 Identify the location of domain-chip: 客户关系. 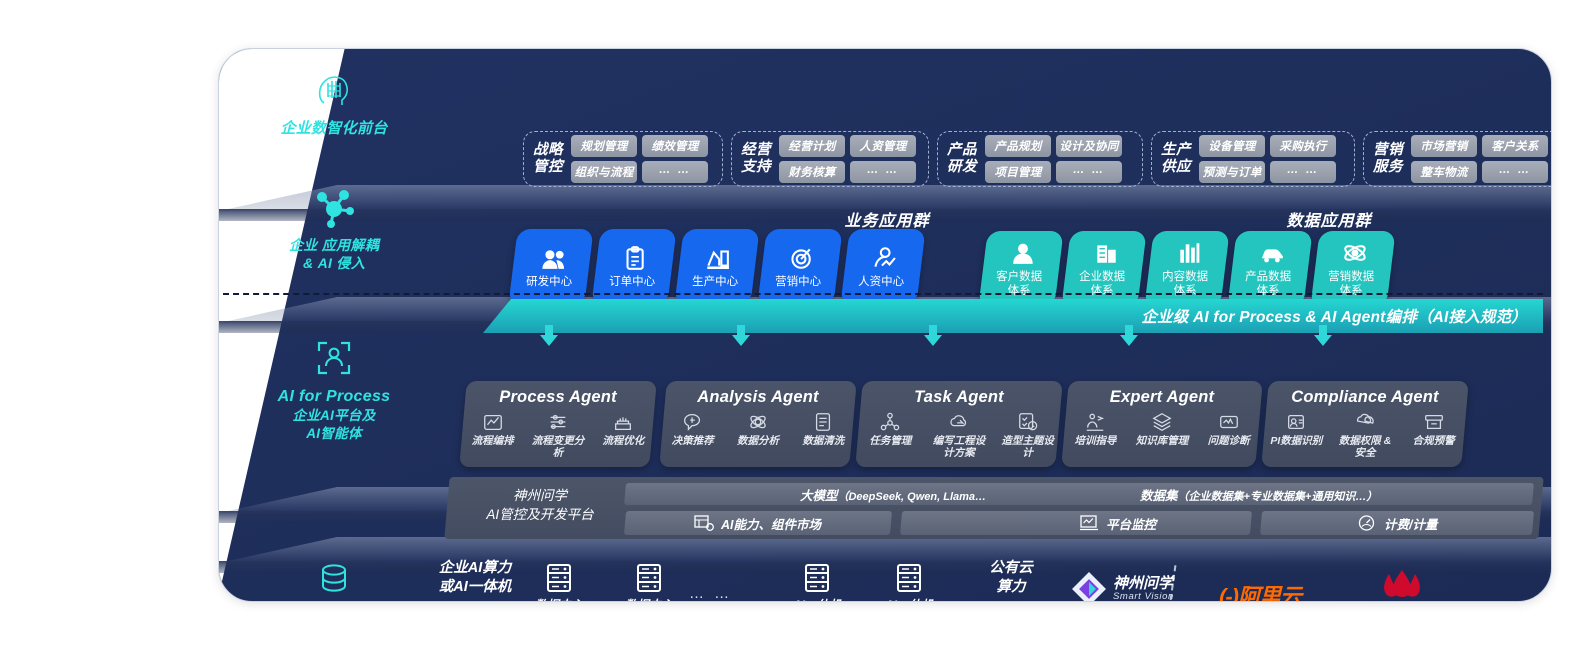
(1515, 146).